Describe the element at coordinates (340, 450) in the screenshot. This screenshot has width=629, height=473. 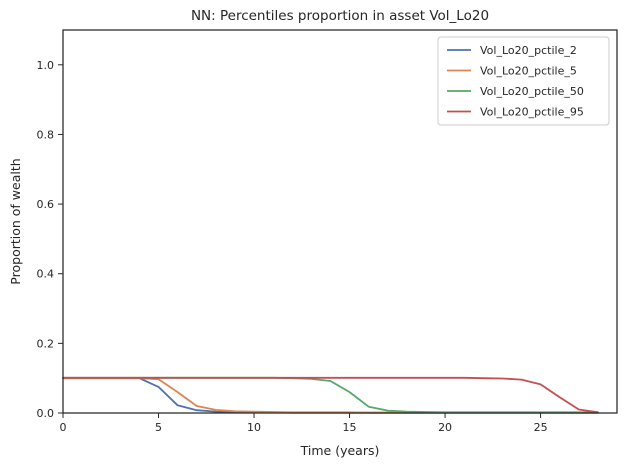
I see `x-axis-label: Time (years)` at that location.